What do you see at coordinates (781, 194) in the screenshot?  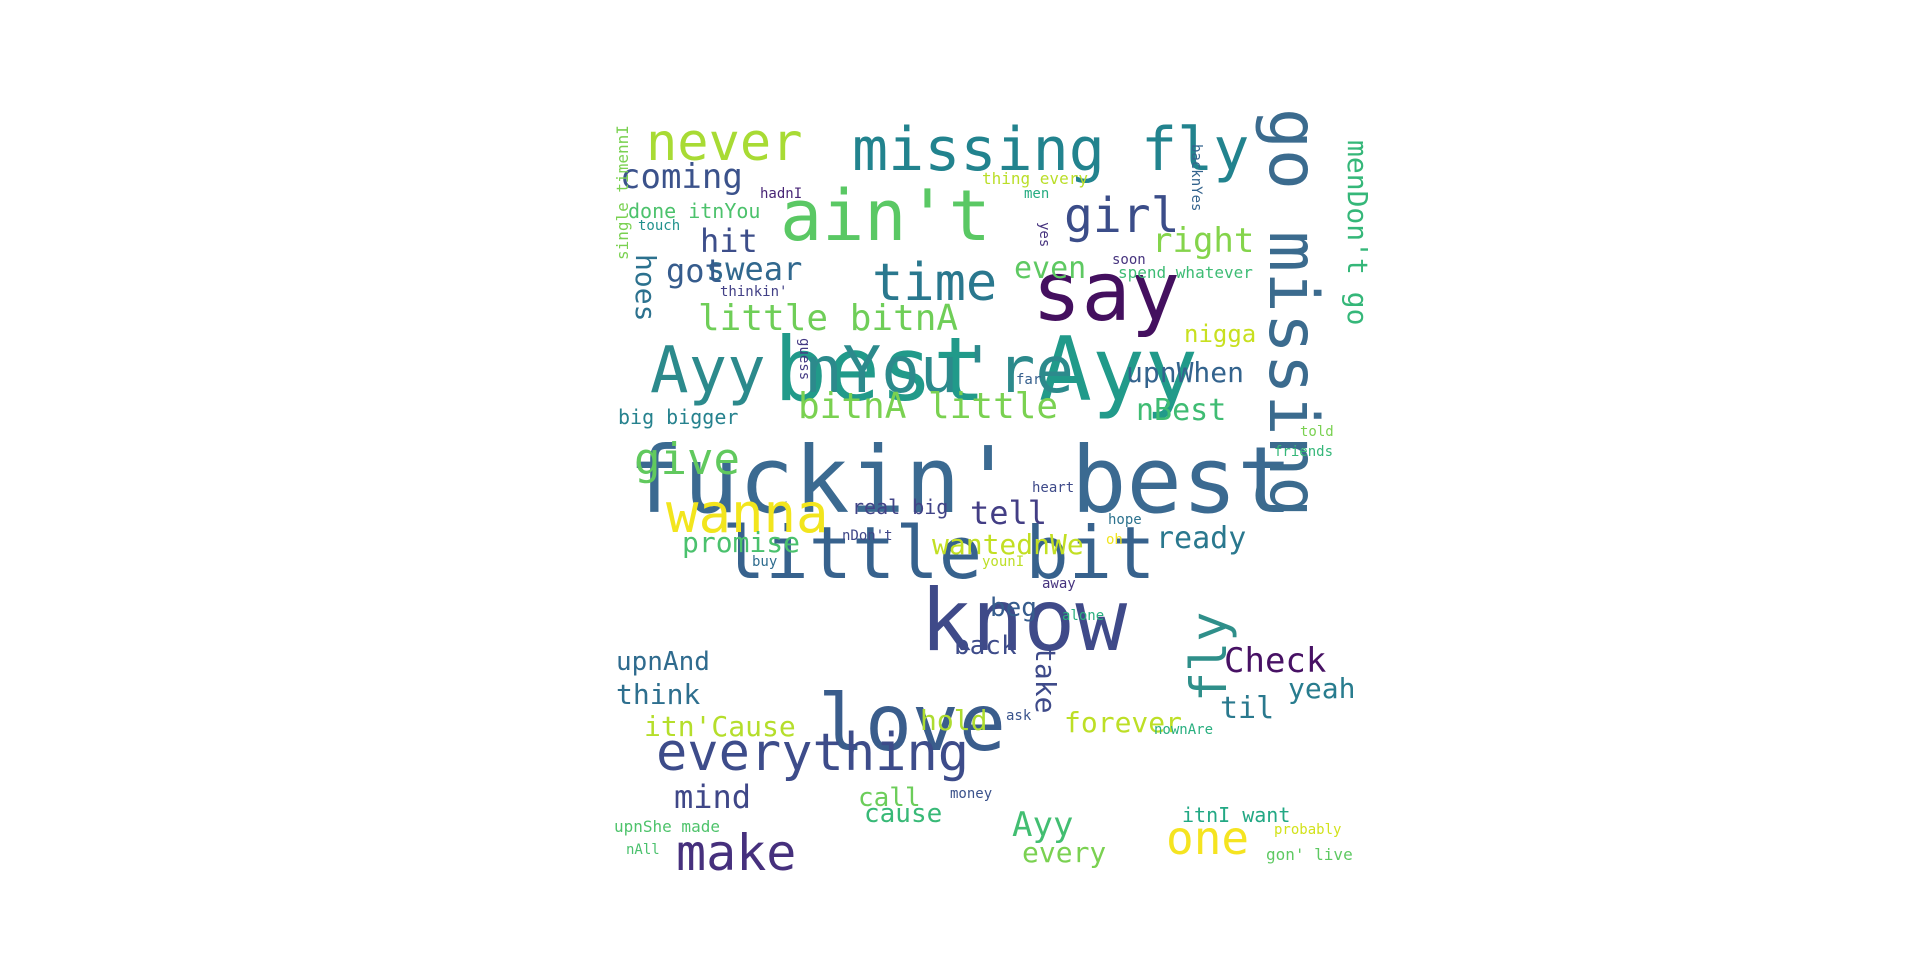 I see `word-cloud-word: hadnI` at bounding box center [781, 194].